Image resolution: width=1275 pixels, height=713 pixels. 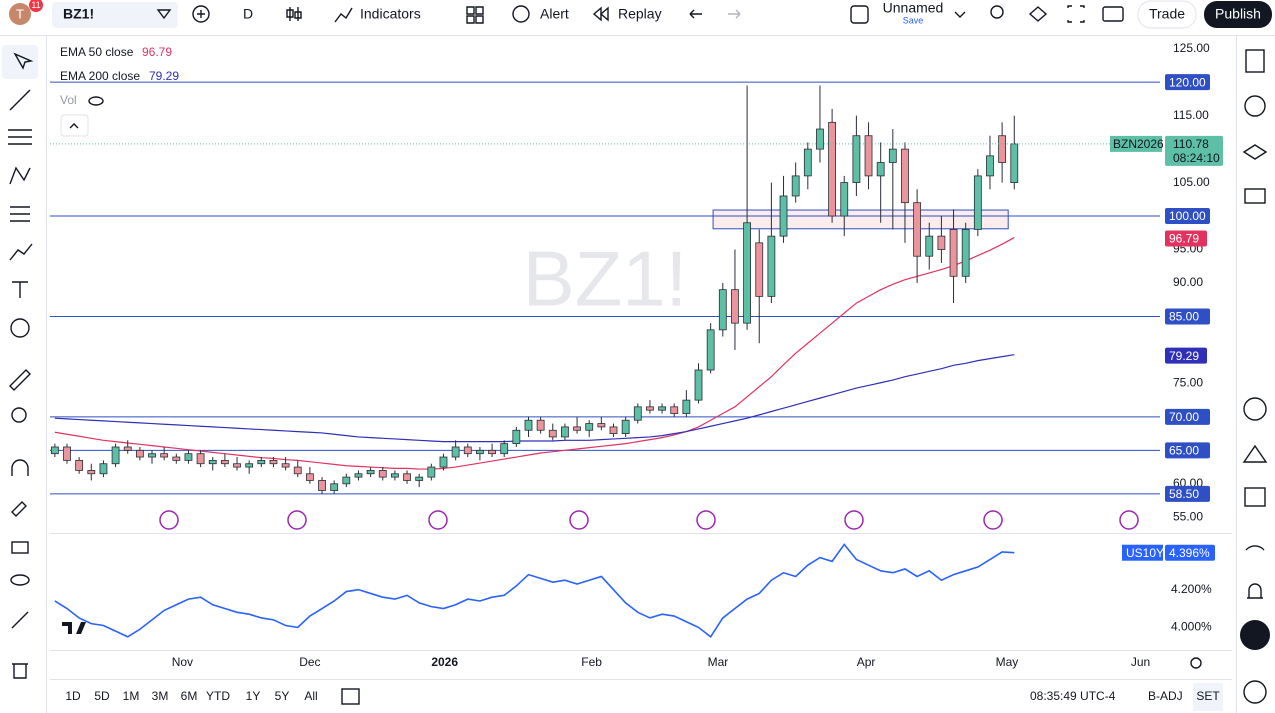 I want to click on range-button: YTD, so click(x=218, y=696).